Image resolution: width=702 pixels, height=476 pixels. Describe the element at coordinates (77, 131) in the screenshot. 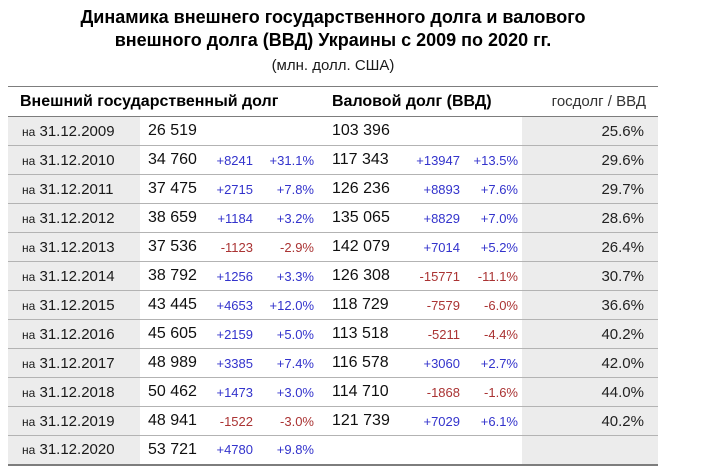

I see `date-value: 31.12.2009` at that location.